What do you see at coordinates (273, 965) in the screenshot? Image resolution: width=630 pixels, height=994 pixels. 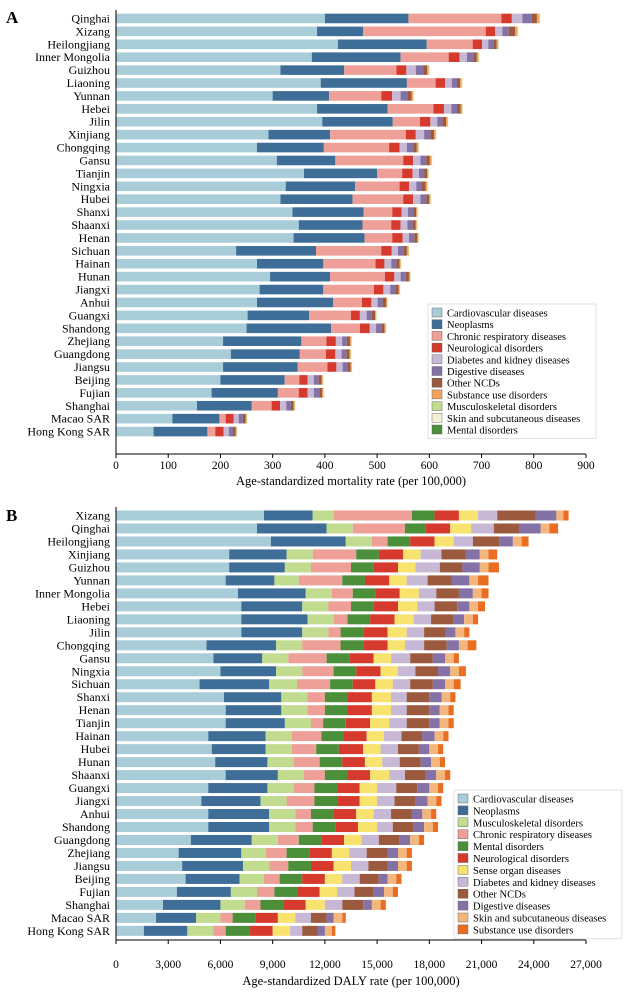 I see `panel-b-x-tick-label: 9,000` at bounding box center [273, 965].